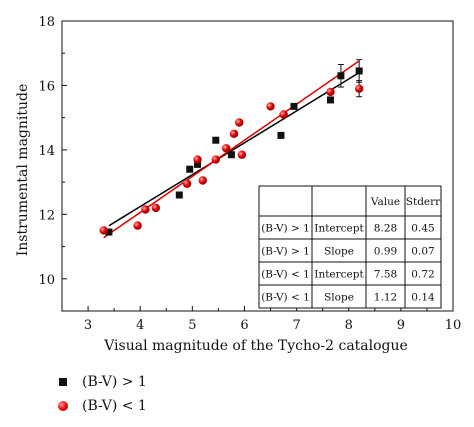 This screenshot has height=427, width=474. I want to click on table-cell: 1.12, so click(385, 298).